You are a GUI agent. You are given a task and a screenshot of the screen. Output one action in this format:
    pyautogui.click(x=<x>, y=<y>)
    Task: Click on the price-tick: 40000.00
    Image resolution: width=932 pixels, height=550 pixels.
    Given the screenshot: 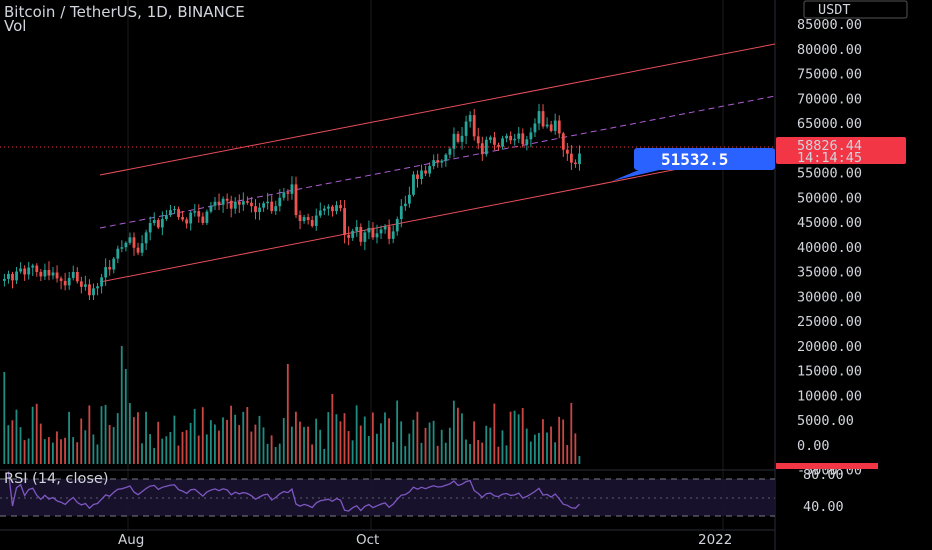 What is the action you would take?
    pyautogui.click(x=829, y=248)
    